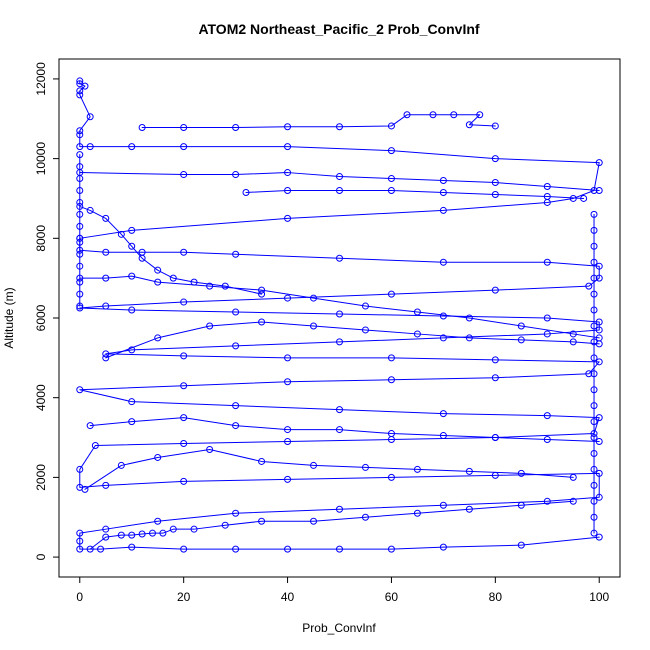 The width and height of the screenshot is (650, 650). Describe the element at coordinates (599, 597) in the screenshot. I see `x-tick-label: 100` at that location.